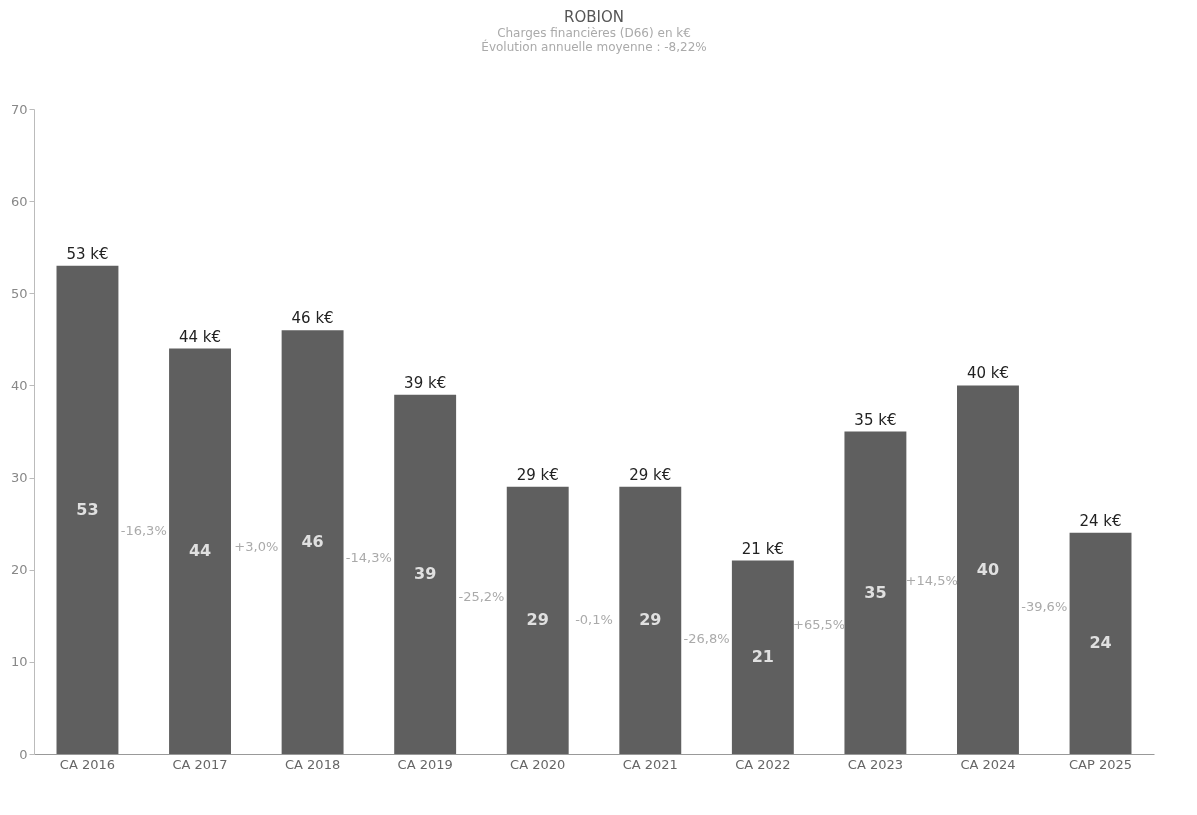  I want to click on annotation: -26,8%, so click(706, 638).